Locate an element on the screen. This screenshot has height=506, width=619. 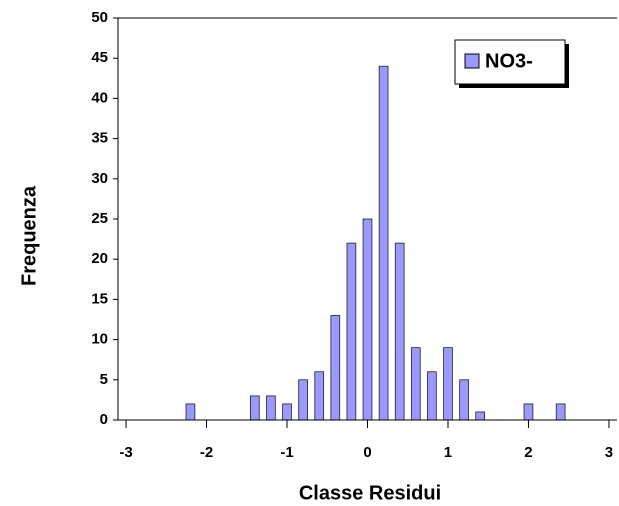
x-tick-label: -1 is located at coordinates (286, 452).